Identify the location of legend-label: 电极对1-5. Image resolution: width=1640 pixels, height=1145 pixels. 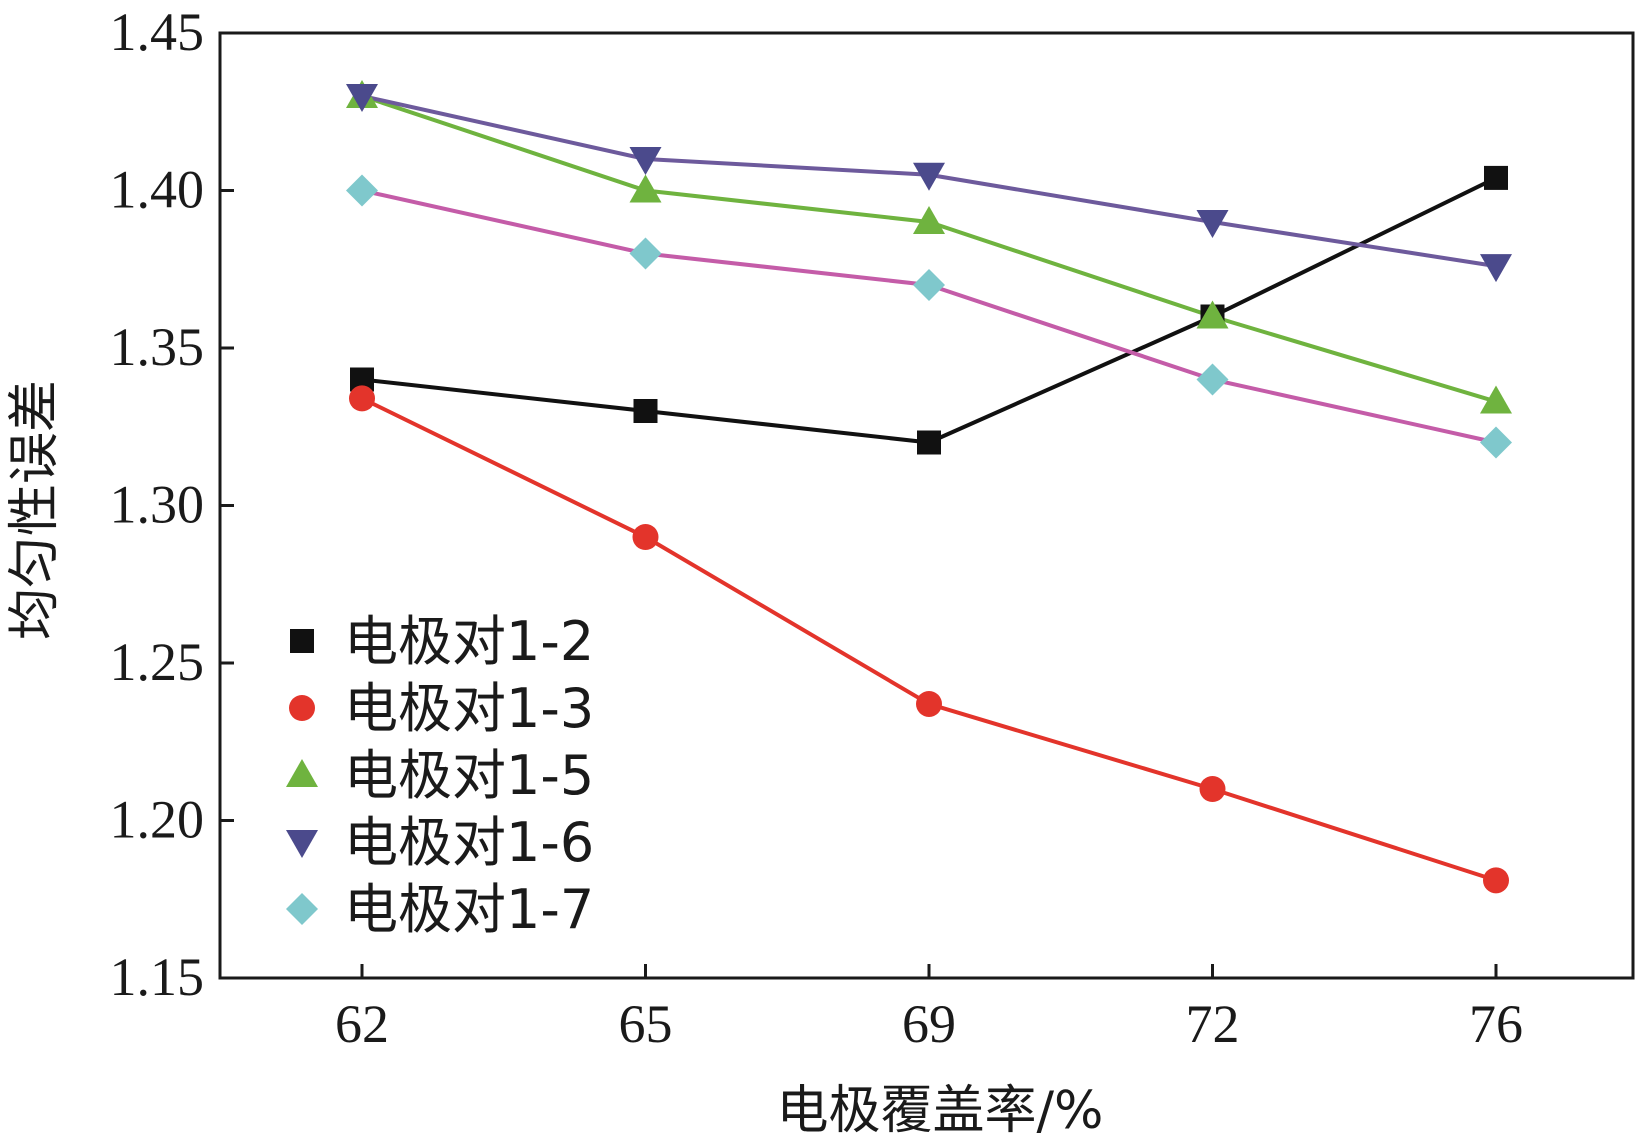
(469, 775).